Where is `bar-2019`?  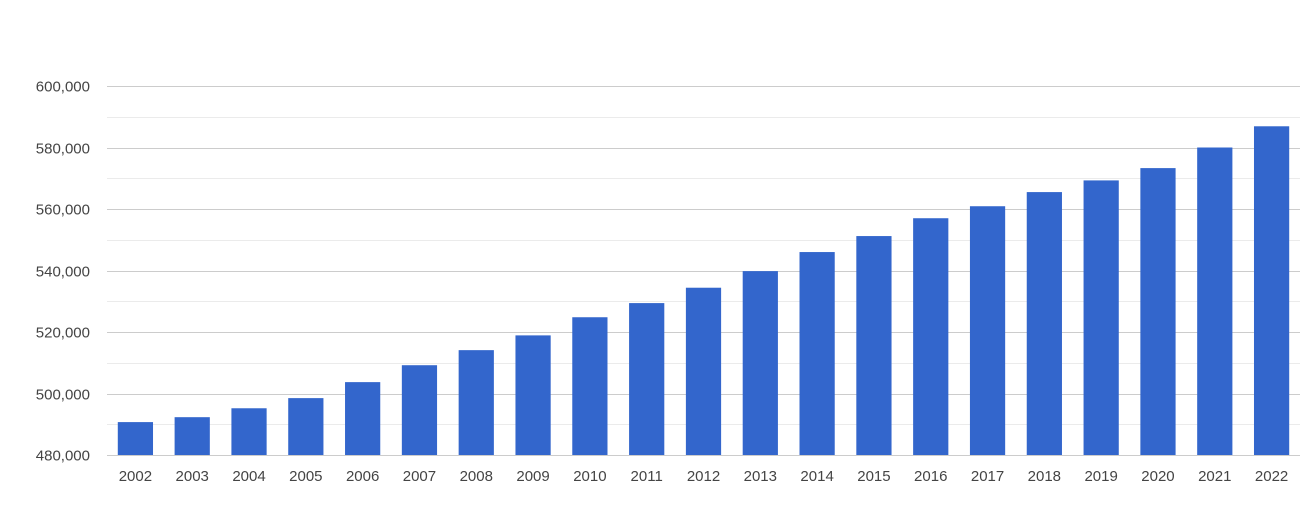 bar-2019 is located at coordinates (1101, 317).